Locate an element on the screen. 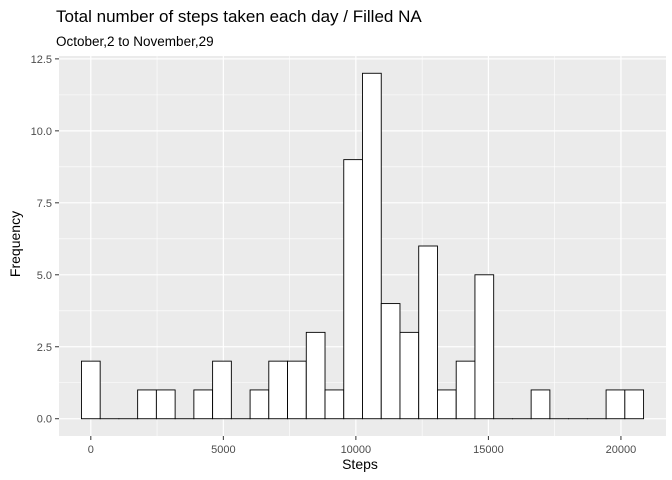 This screenshot has width=672, height=480. x-tick-label: 15000 is located at coordinates (488, 450).